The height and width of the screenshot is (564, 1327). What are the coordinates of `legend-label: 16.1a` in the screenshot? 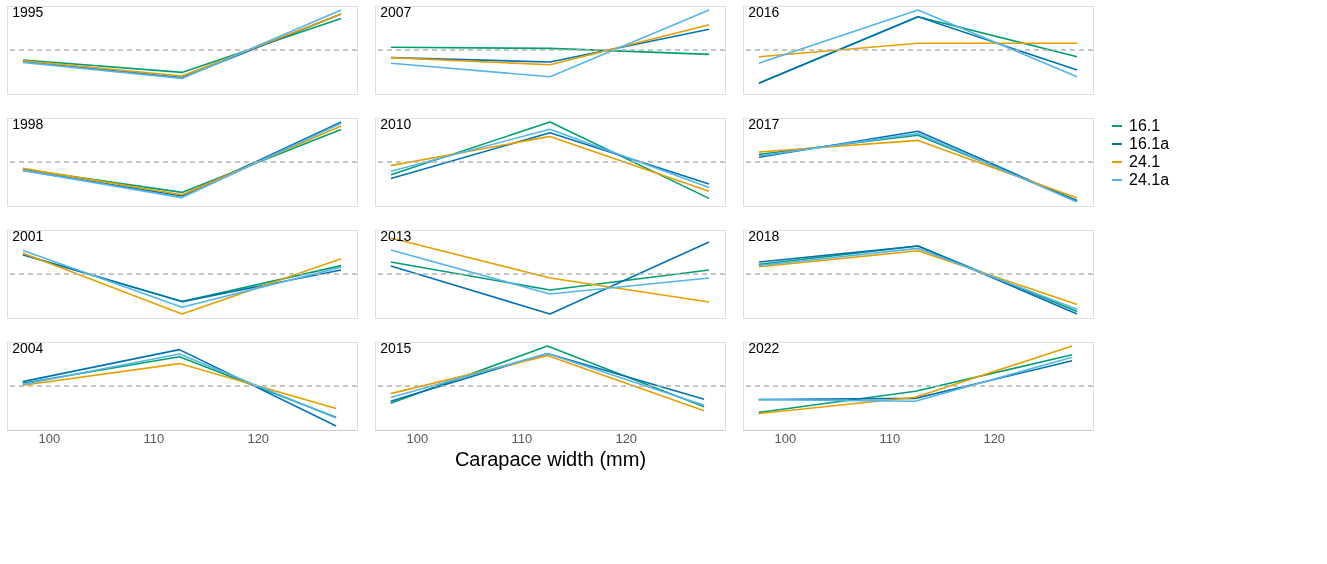 It's located at (1149, 143).